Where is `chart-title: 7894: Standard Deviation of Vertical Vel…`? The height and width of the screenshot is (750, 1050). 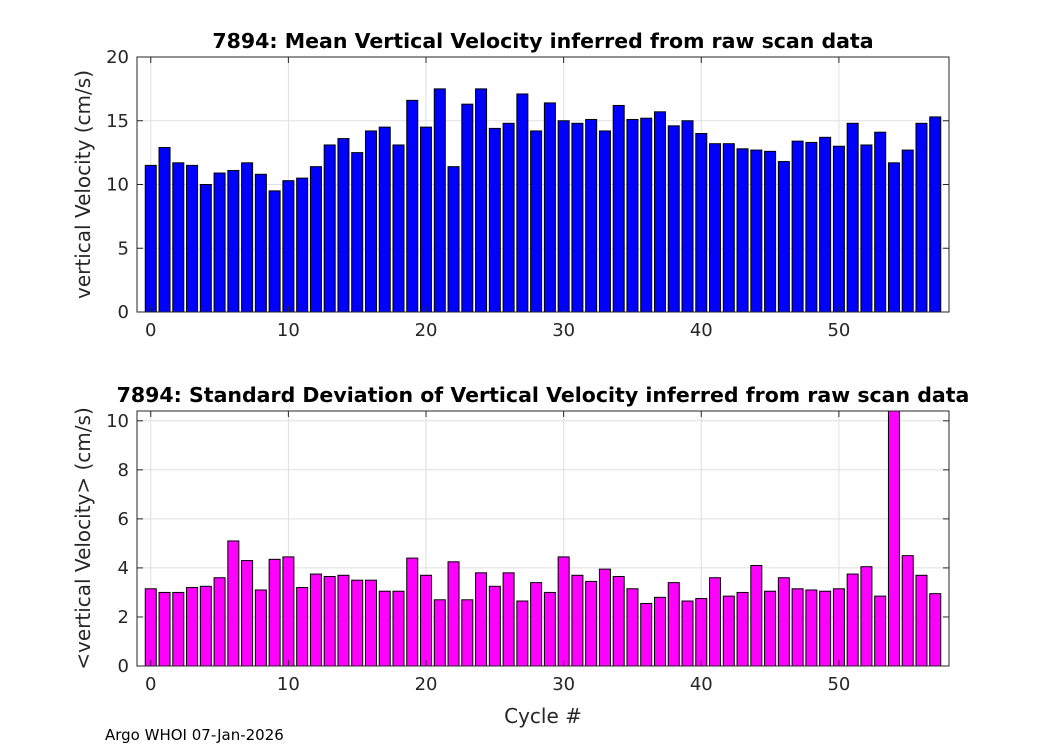 chart-title: 7894: Standard Deviation of Vertical Vel… is located at coordinates (543, 395).